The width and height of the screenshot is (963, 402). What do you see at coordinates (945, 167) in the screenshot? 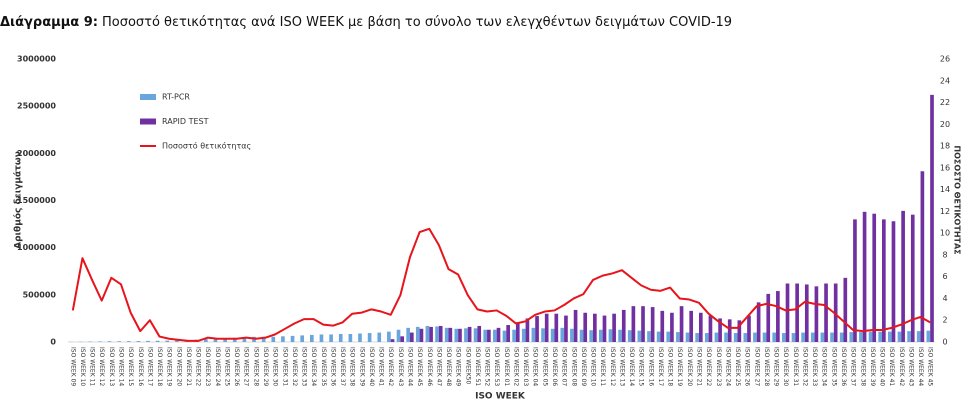
I see `y2-tick-label: 16` at bounding box center [945, 167].